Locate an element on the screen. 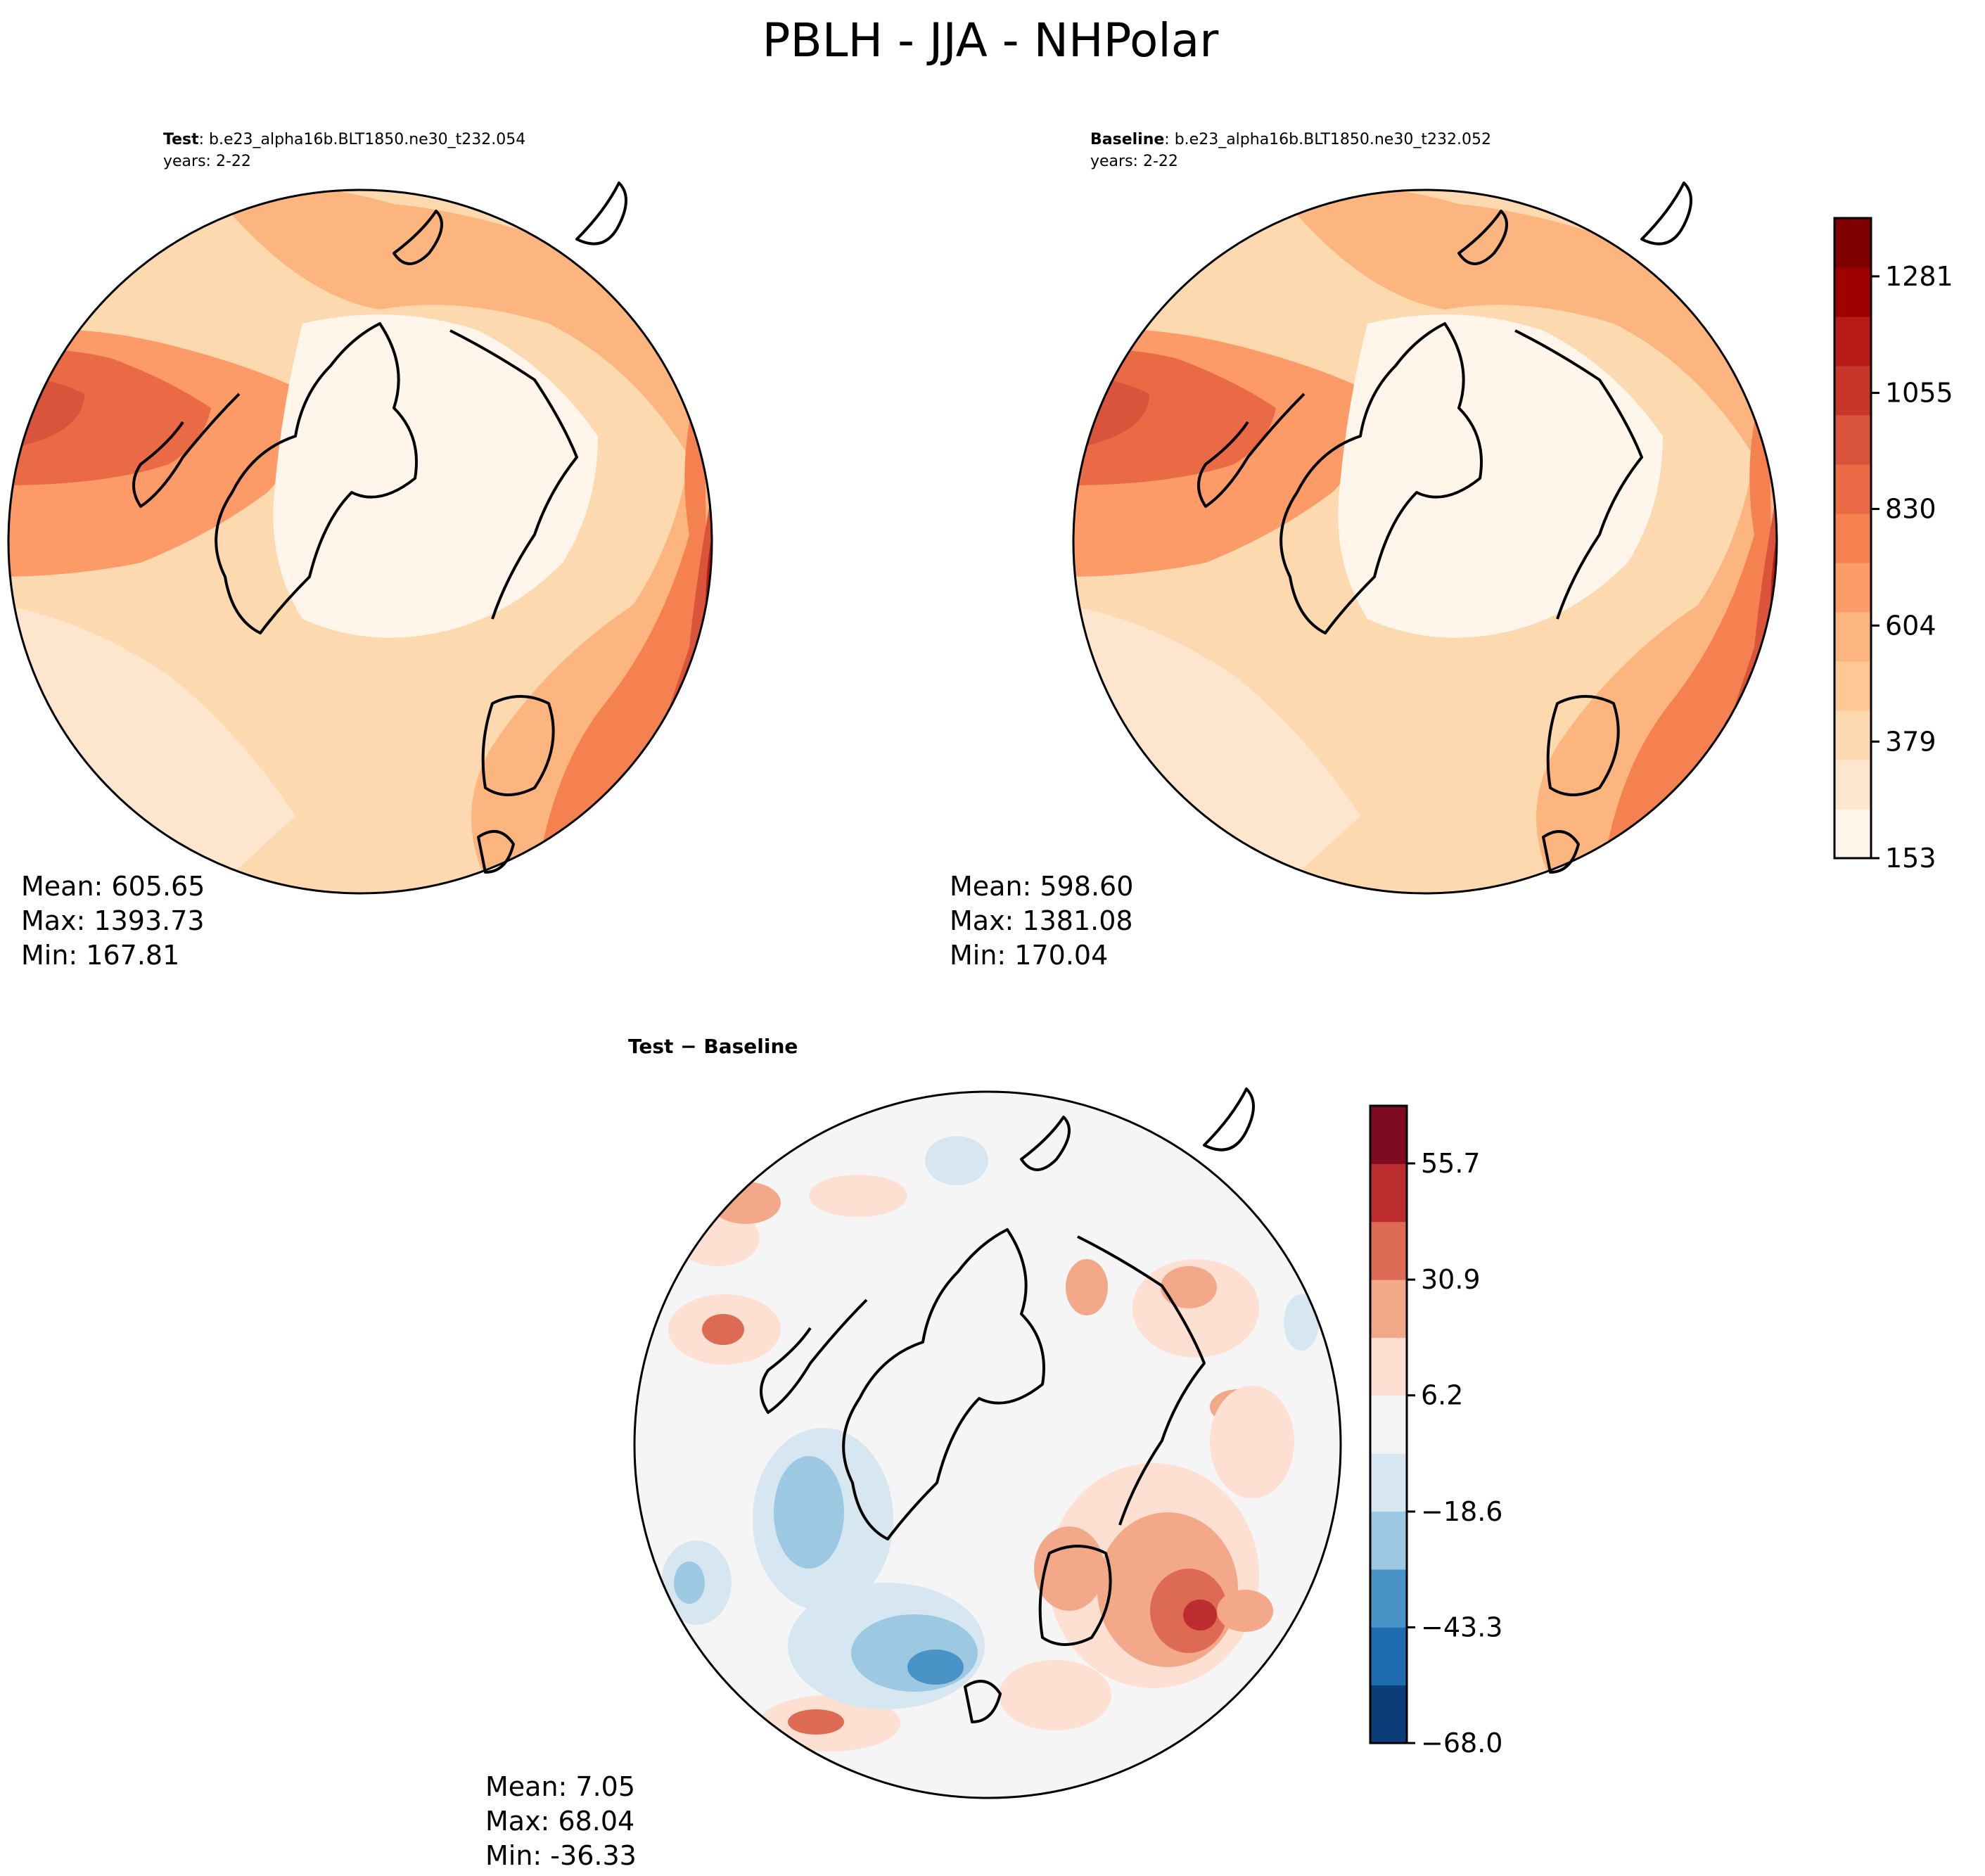 This screenshot has width=1985, height=1876. difference-stat-min: Min: -36.33 is located at coordinates (561, 1856).